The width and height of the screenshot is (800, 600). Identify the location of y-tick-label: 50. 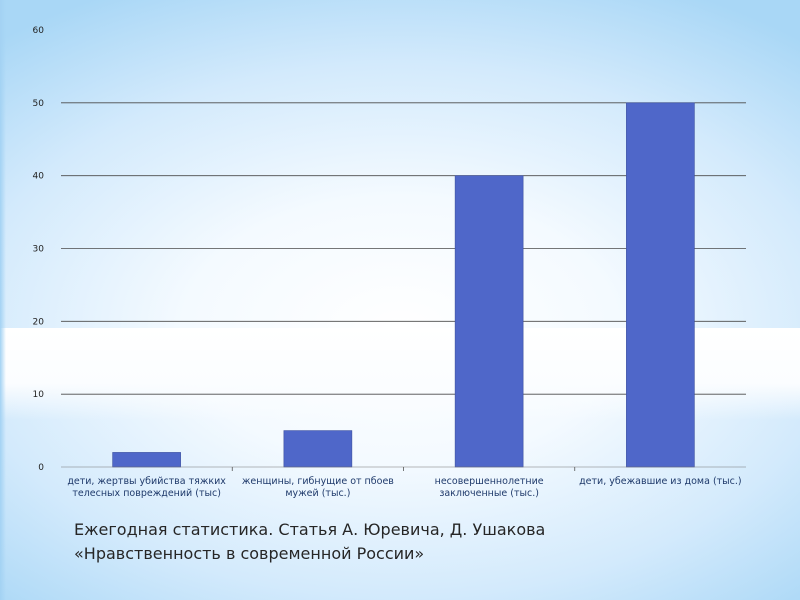
(39, 104).